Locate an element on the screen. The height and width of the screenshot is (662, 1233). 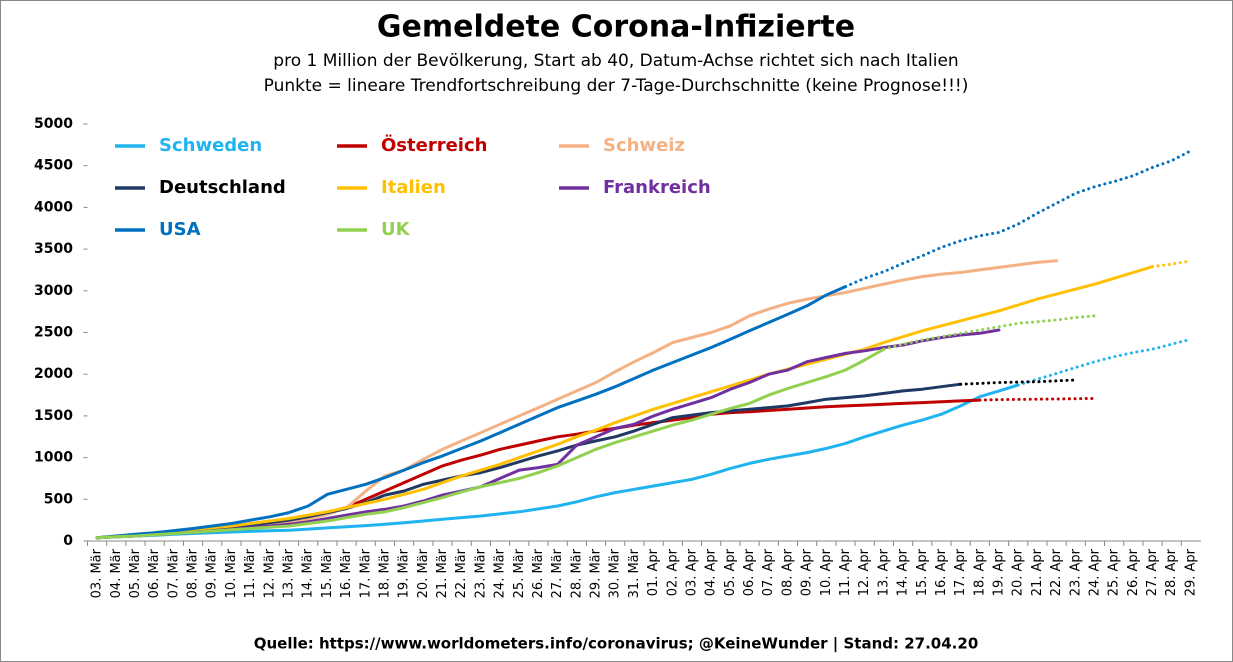
x-tick-label: 08. Apr is located at coordinates (787, 572).